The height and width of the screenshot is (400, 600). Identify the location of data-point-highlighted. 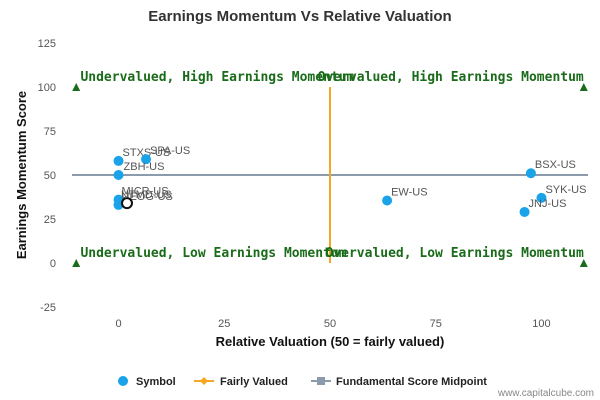
(126, 203).